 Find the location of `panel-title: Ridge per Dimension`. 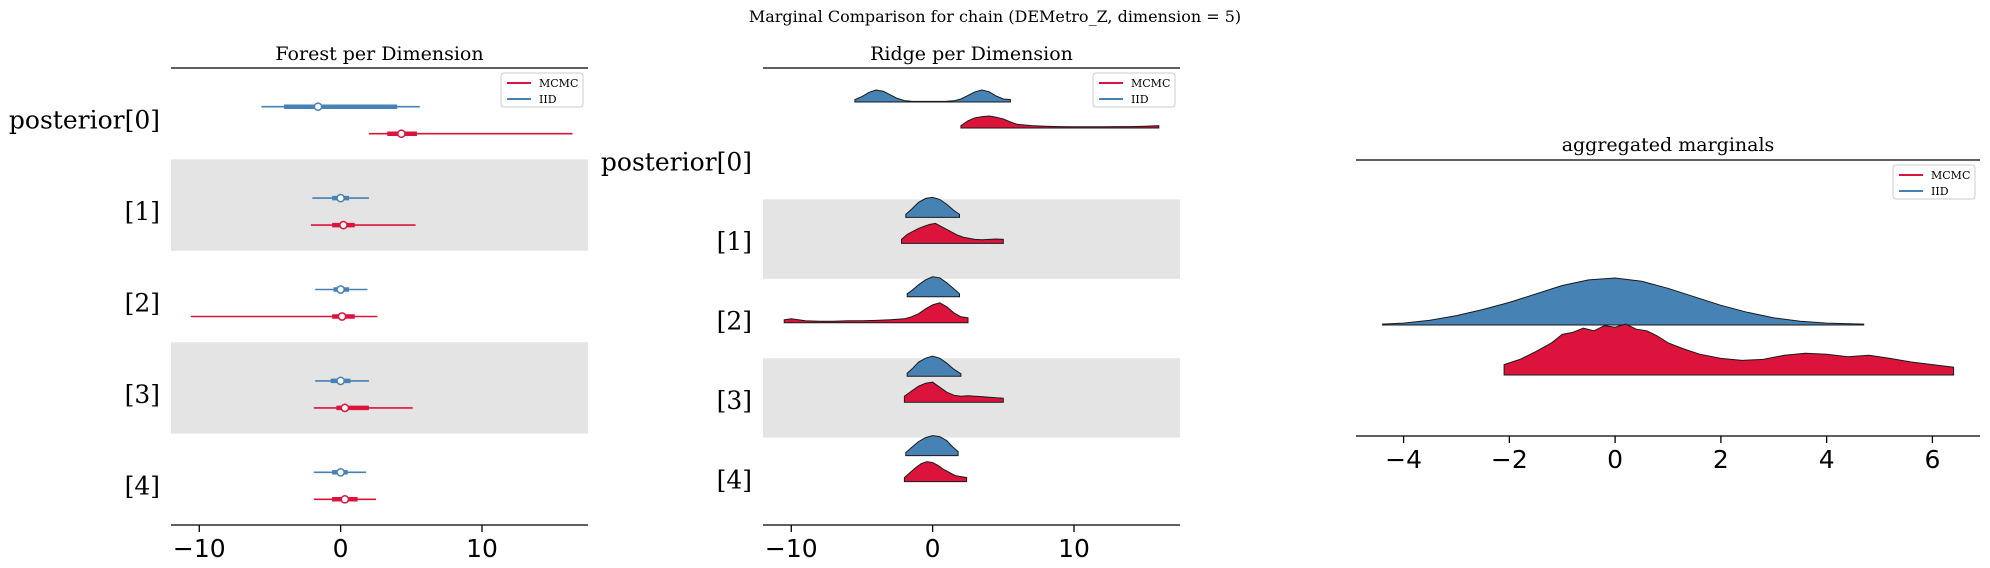

panel-title: Ridge per Dimension is located at coordinates (971, 54).